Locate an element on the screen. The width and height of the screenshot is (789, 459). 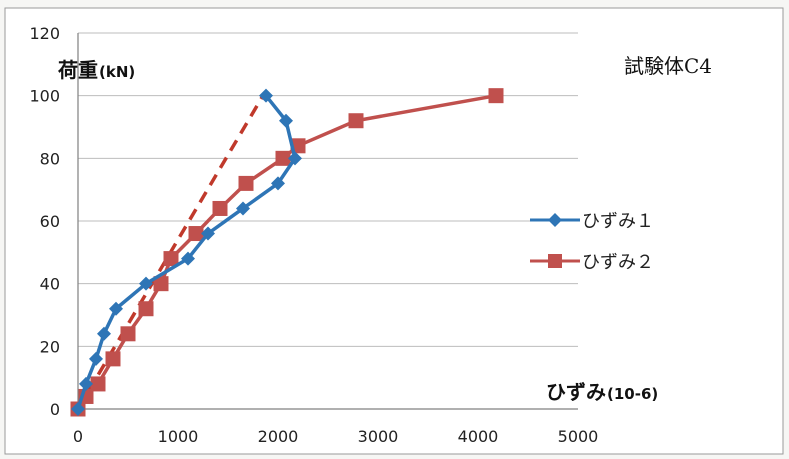
y-tick-label: 80 is located at coordinates (50, 158).